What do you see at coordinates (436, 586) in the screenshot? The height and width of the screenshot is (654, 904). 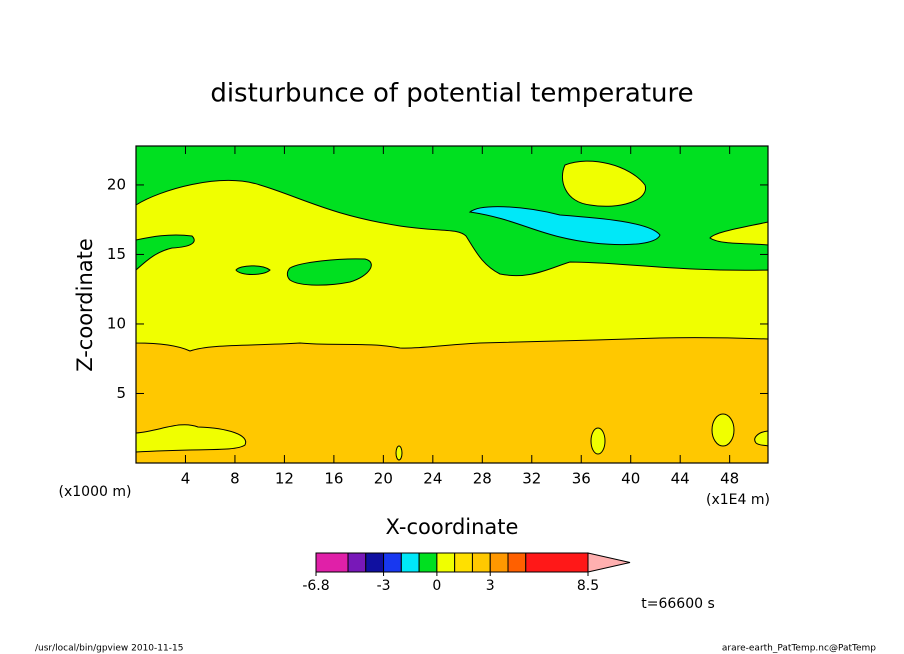 I see `colorbar-tick-label: 0` at bounding box center [436, 586].